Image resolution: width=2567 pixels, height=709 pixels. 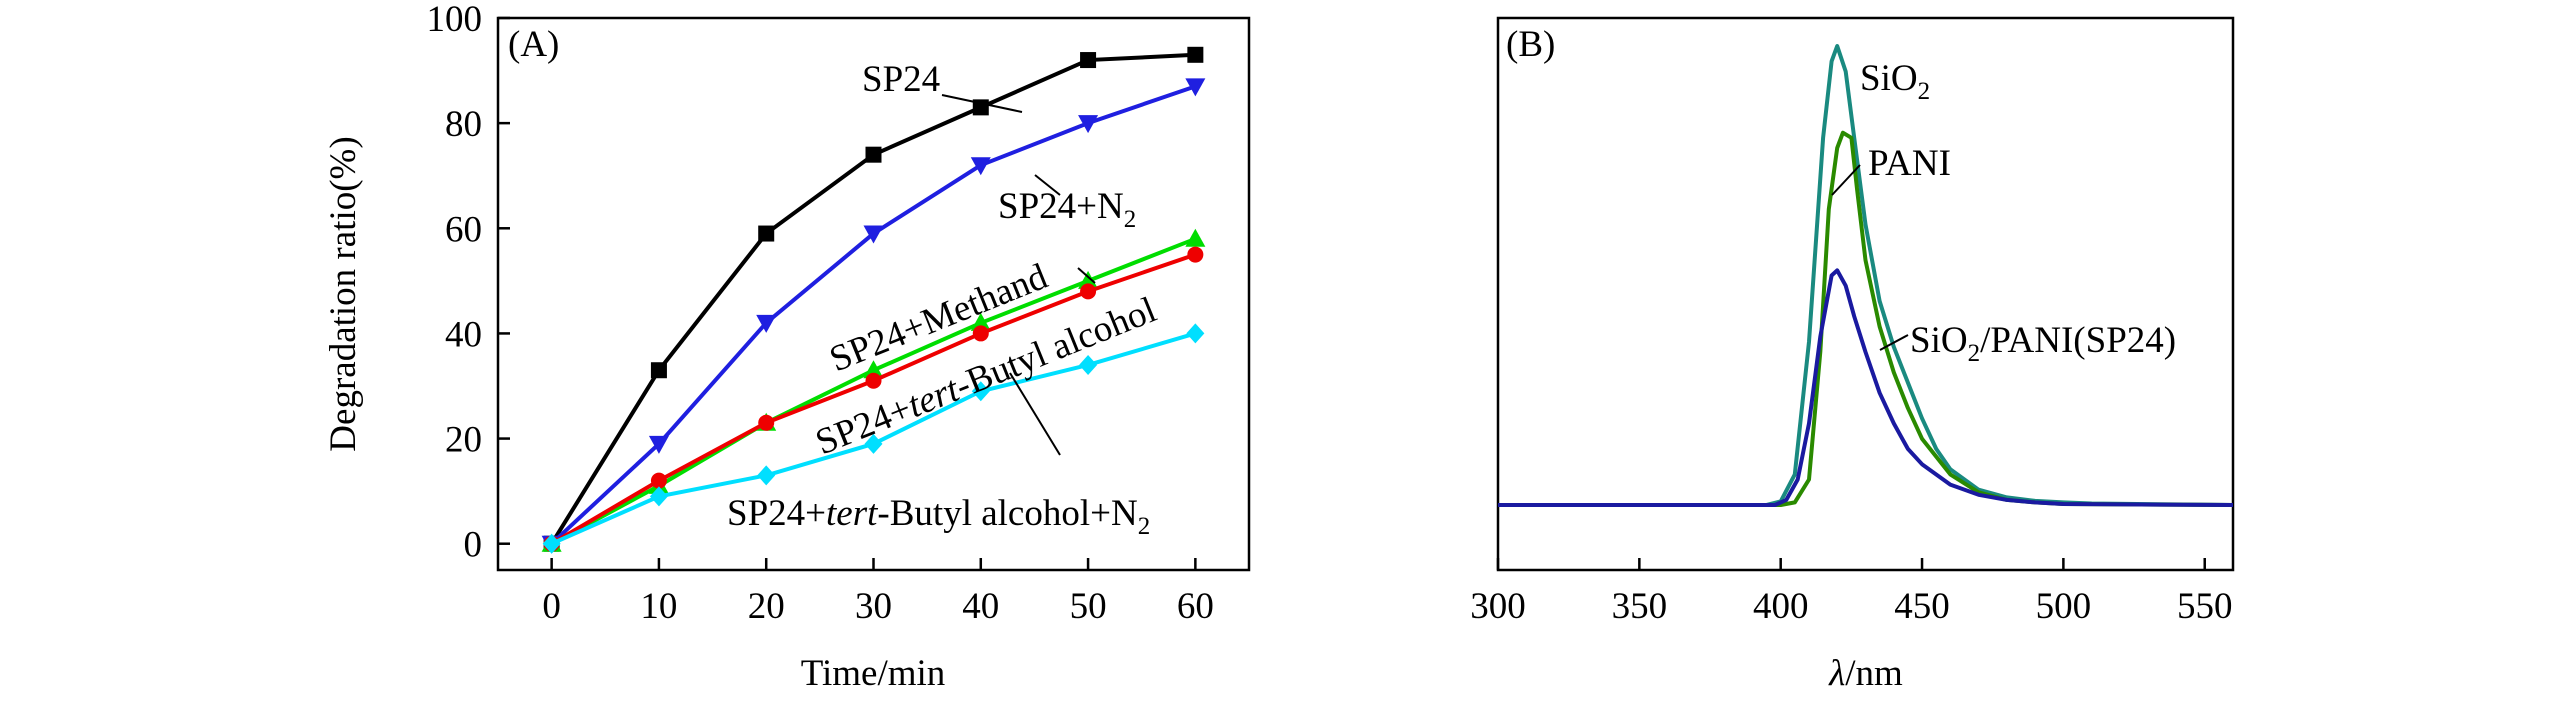 I want to click on panel-b-x-tick-label: 550, so click(x=2205, y=606).